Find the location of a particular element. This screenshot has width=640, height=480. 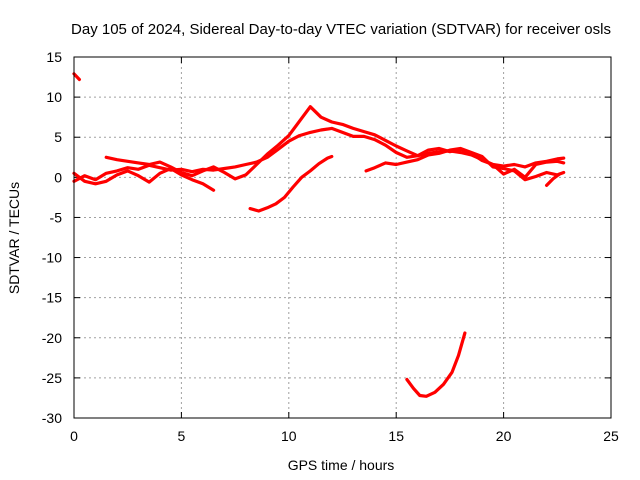

y-tick-label: 10 is located at coordinates (54, 97).